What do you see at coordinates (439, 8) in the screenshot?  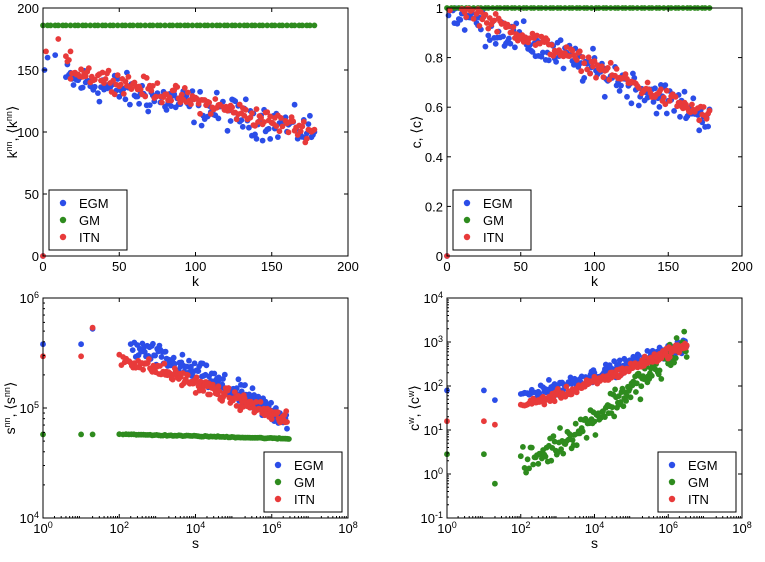 I see `y-tick-label: 1` at bounding box center [439, 8].